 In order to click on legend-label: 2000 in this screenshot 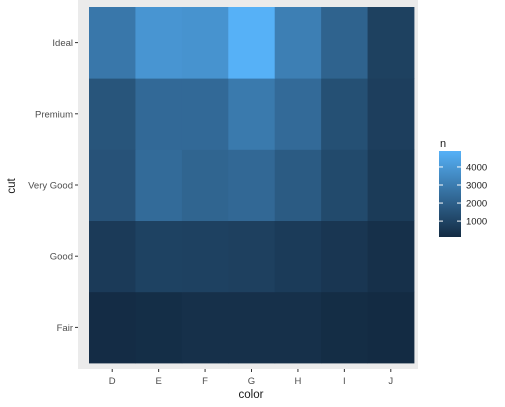, I will do `click(476, 204)`.